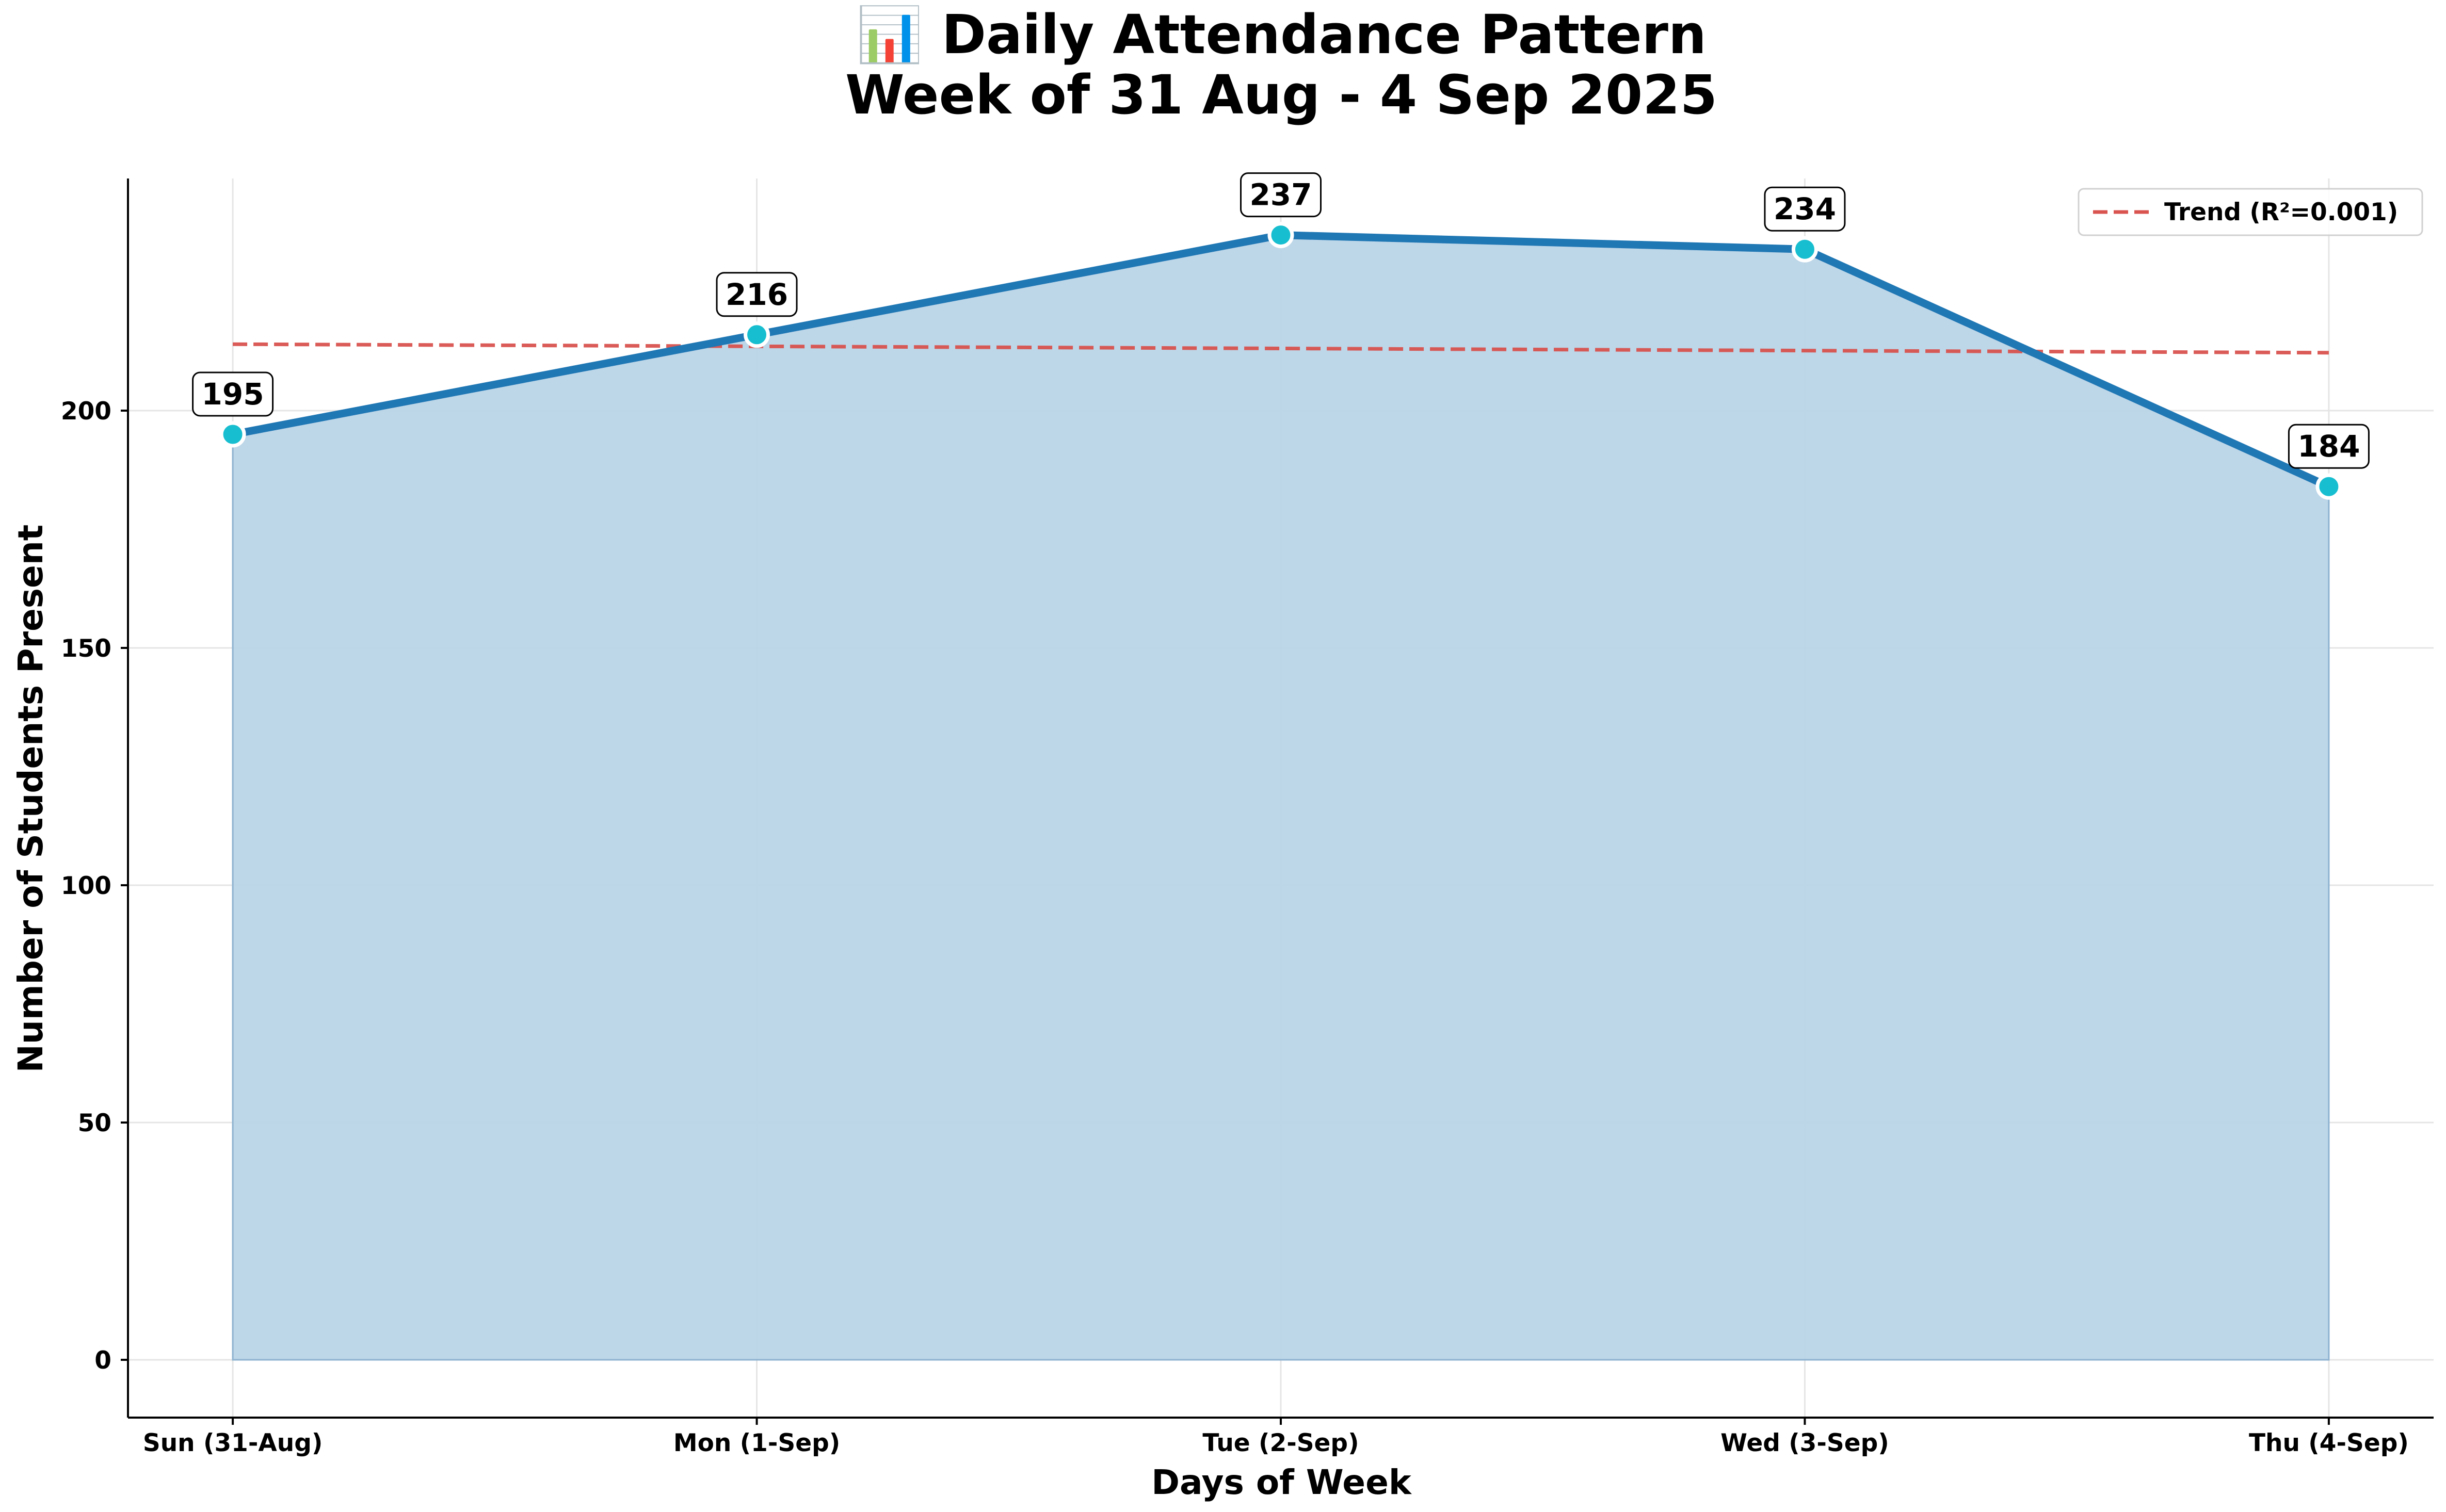 The width and height of the screenshot is (2446, 1512). I want to click on x-tick-label: Sun (31-Aug), so click(233, 1443).